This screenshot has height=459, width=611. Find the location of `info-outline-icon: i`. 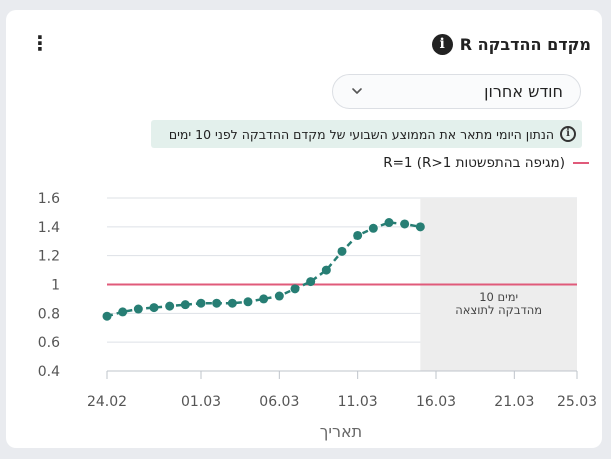

info-outline-icon: i is located at coordinates (568, 134).